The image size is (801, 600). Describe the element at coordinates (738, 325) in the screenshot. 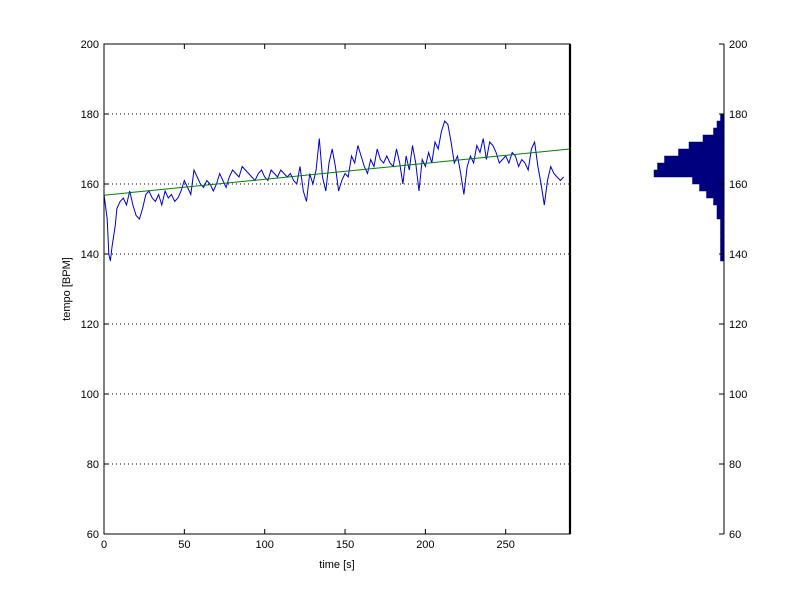

I see `histogram-tick-label: 120` at that location.